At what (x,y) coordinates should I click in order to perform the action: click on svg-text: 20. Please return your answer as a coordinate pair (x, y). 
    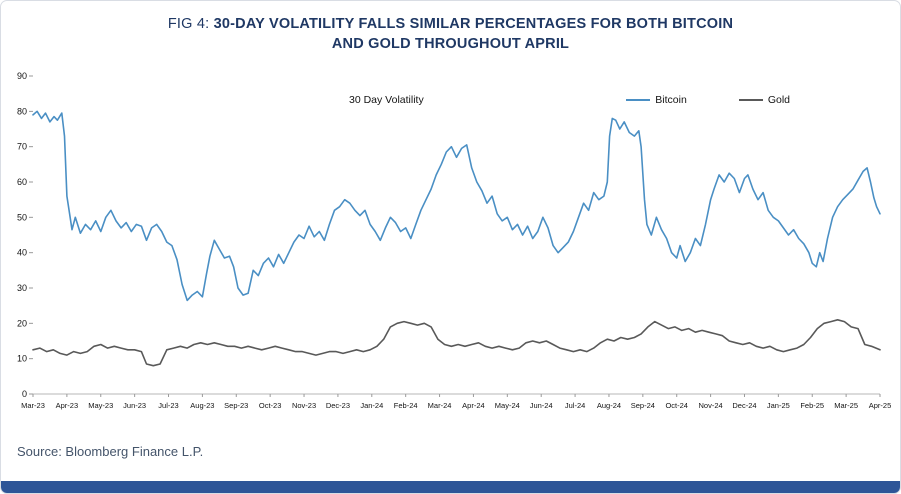
    Looking at the image, I should click on (22, 323).